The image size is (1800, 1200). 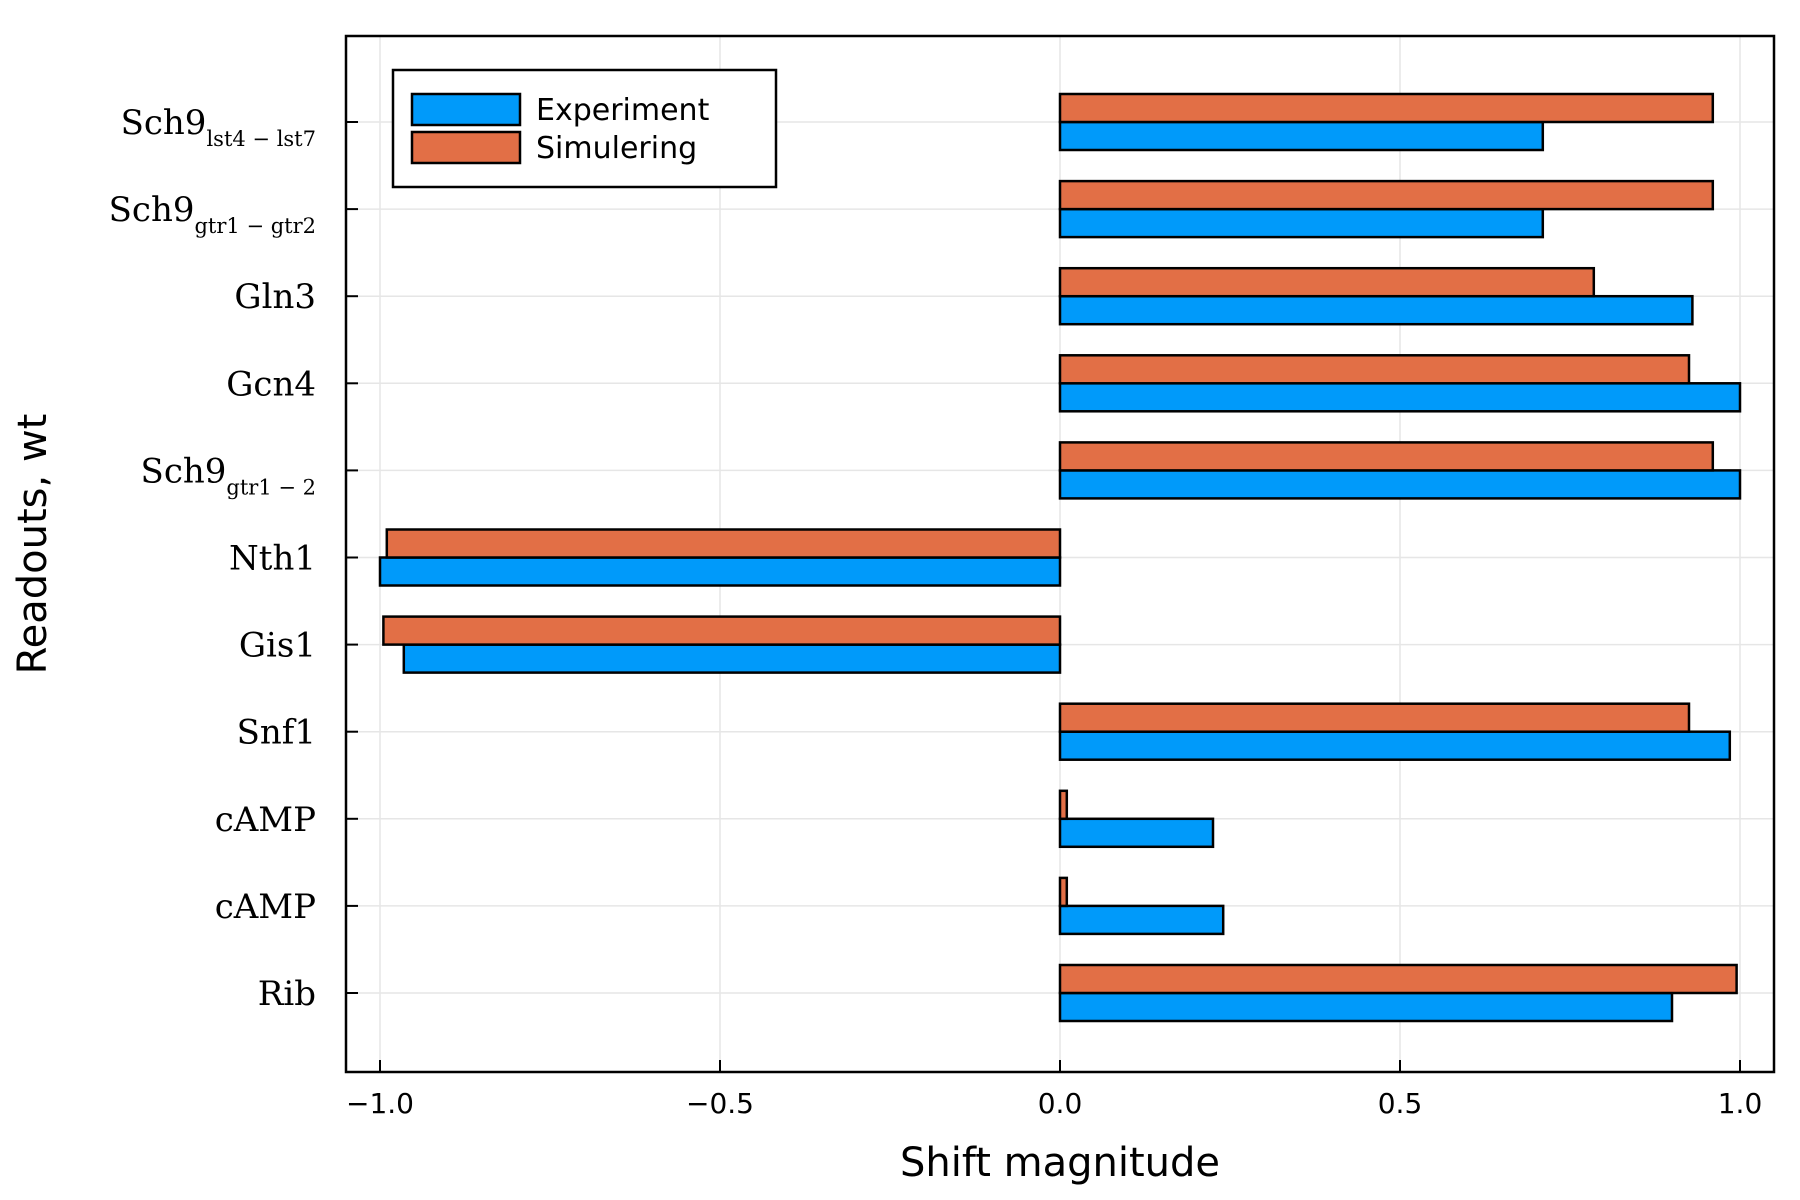 I want to click on x-axis-title: Shift magnitude, so click(x=1060, y=1163).